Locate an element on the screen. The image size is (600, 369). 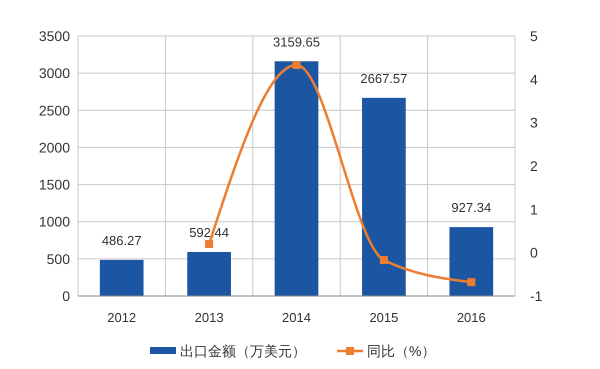
y-tick-label: 3000 is located at coordinates (54, 73).